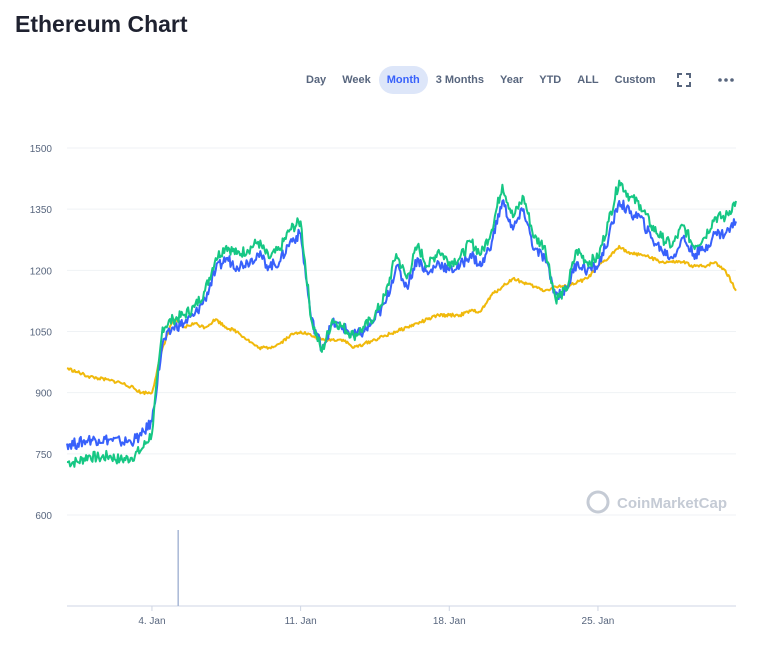 This screenshot has height=650, width=768. I want to click on watermark: CoinMarketCap, so click(656, 502).